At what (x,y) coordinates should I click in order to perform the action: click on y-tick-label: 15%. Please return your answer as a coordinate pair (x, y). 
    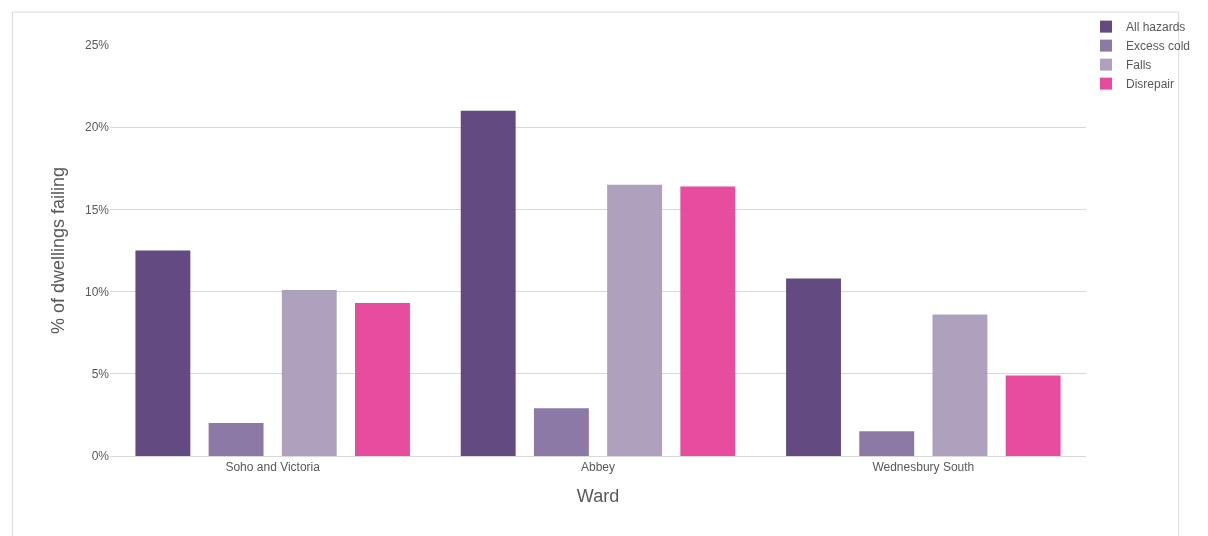
    Looking at the image, I should click on (97, 209).